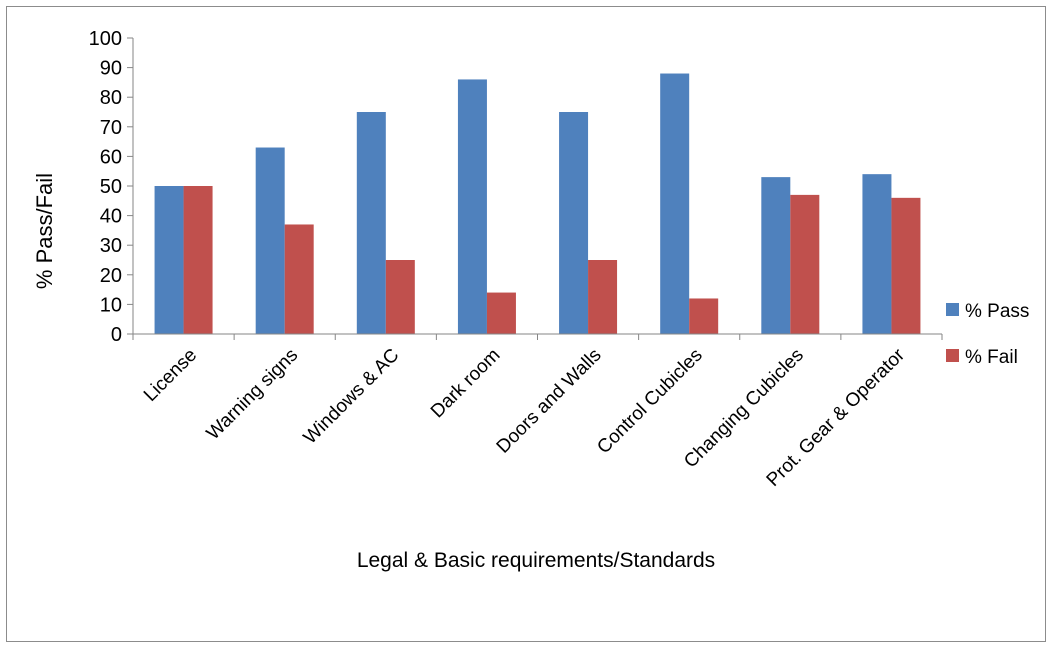 The image size is (1054, 648). I want to click on y-tick-label: 40, so click(111, 217).